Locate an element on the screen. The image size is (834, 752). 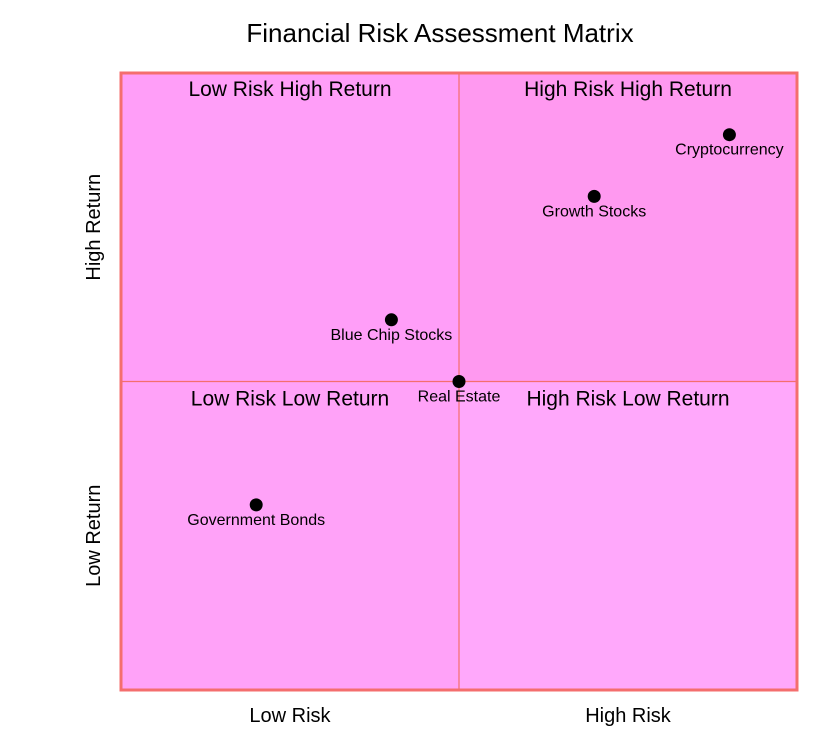
y-tick-label: Low Return is located at coordinates (94, 536).